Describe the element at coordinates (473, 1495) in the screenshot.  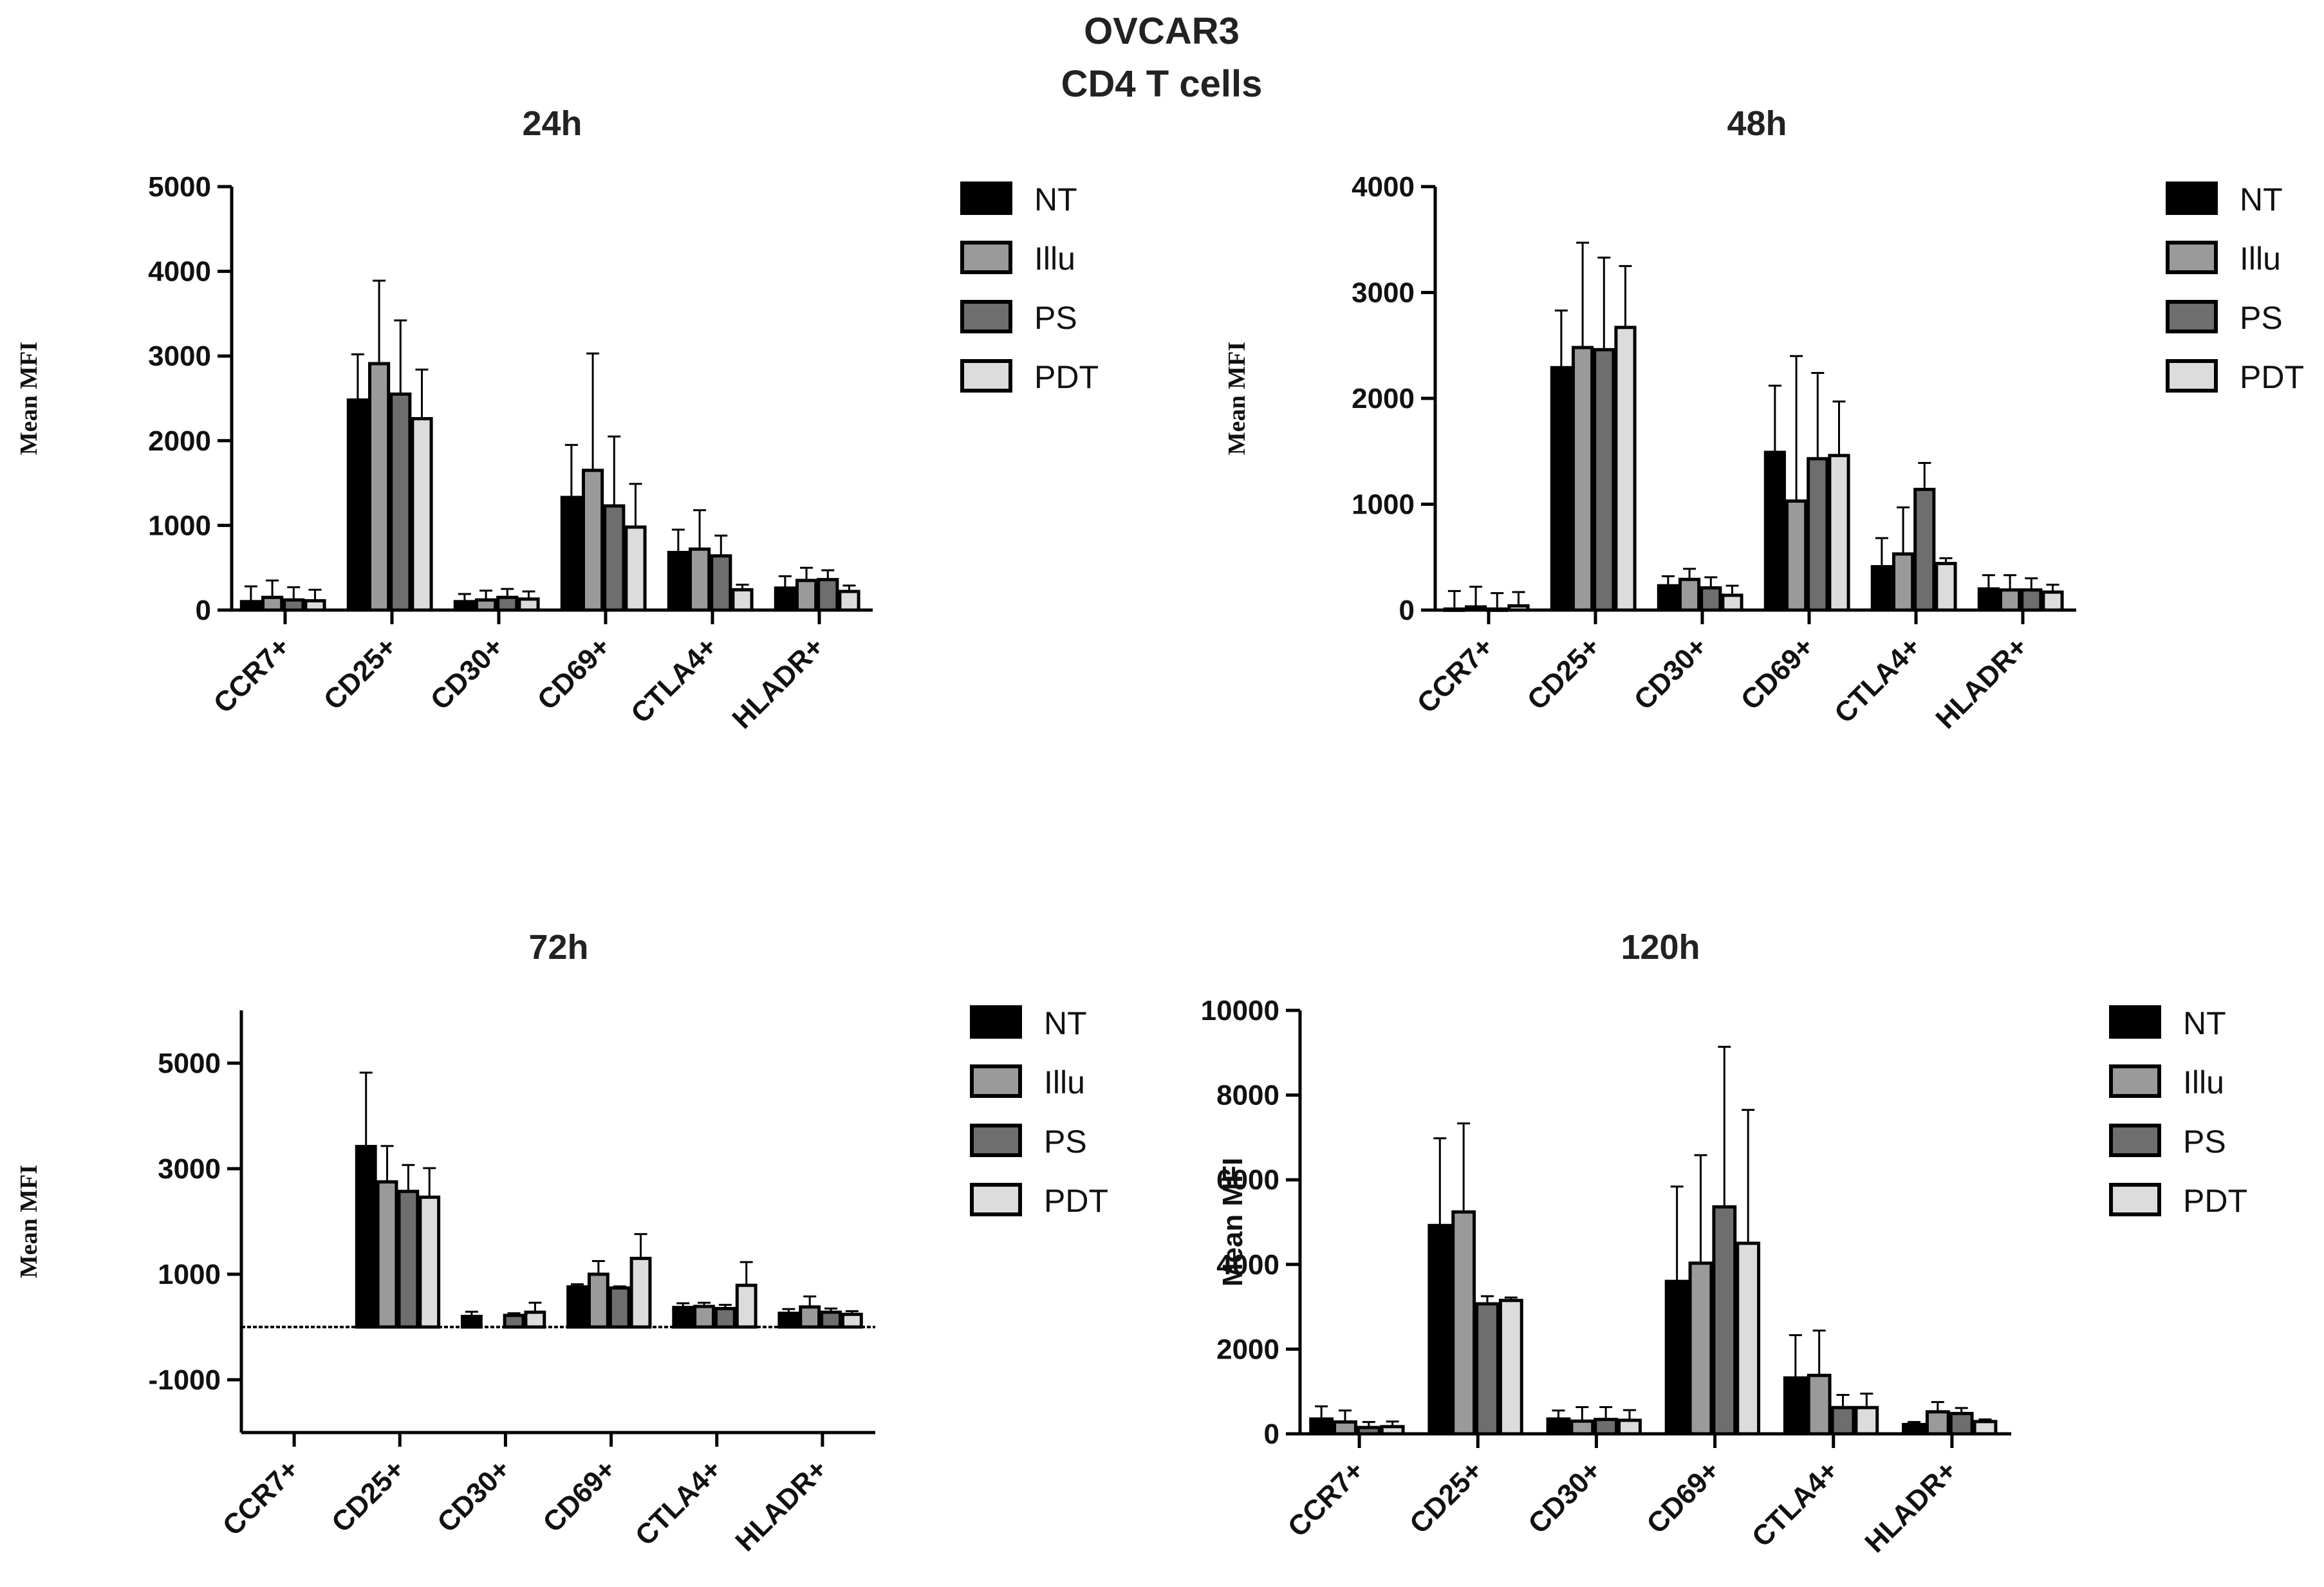
I see `x-tick-label: CD30+` at that location.